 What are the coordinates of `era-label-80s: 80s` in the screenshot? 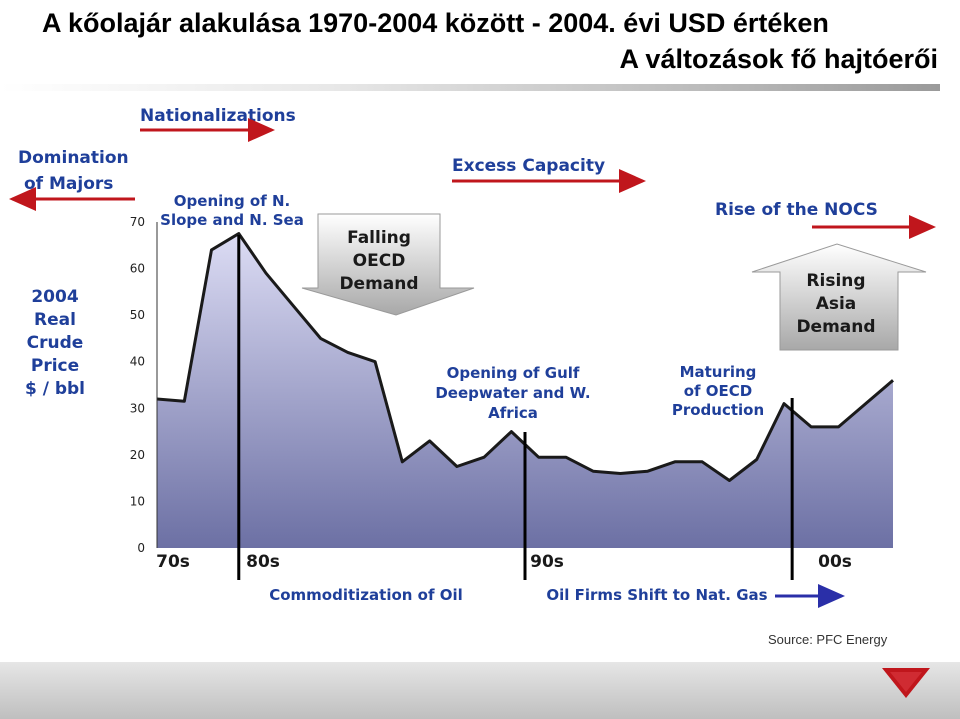 It's located at (263, 562).